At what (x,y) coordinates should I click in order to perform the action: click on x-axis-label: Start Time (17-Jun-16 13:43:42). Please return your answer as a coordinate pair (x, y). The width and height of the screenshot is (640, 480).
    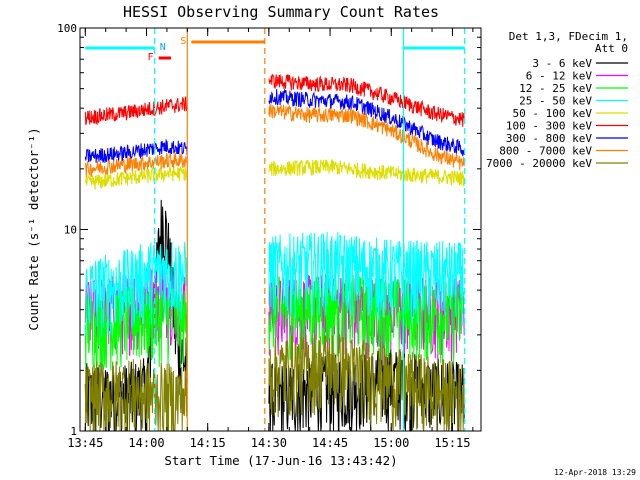
    Looking at the image, I should click on (280, 460).